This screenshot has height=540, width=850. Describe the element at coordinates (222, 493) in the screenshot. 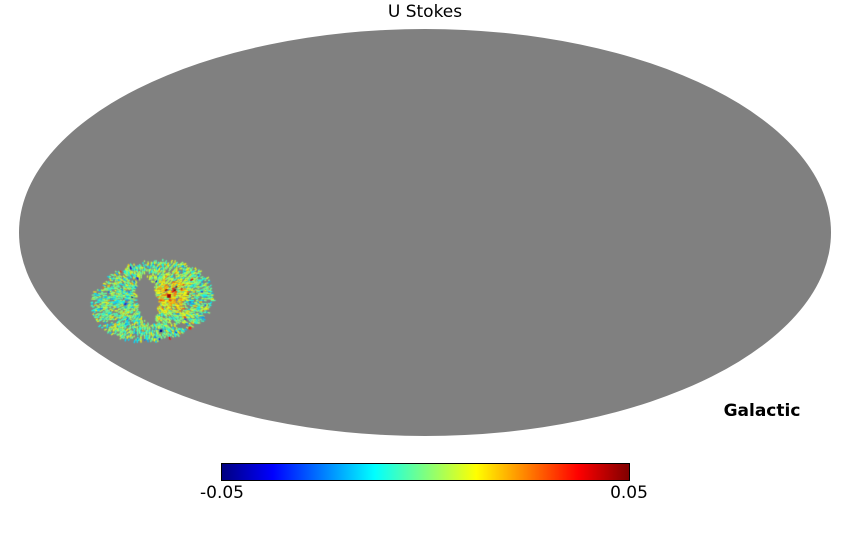

I see `colorbar-min-label: -0.05` at that location.